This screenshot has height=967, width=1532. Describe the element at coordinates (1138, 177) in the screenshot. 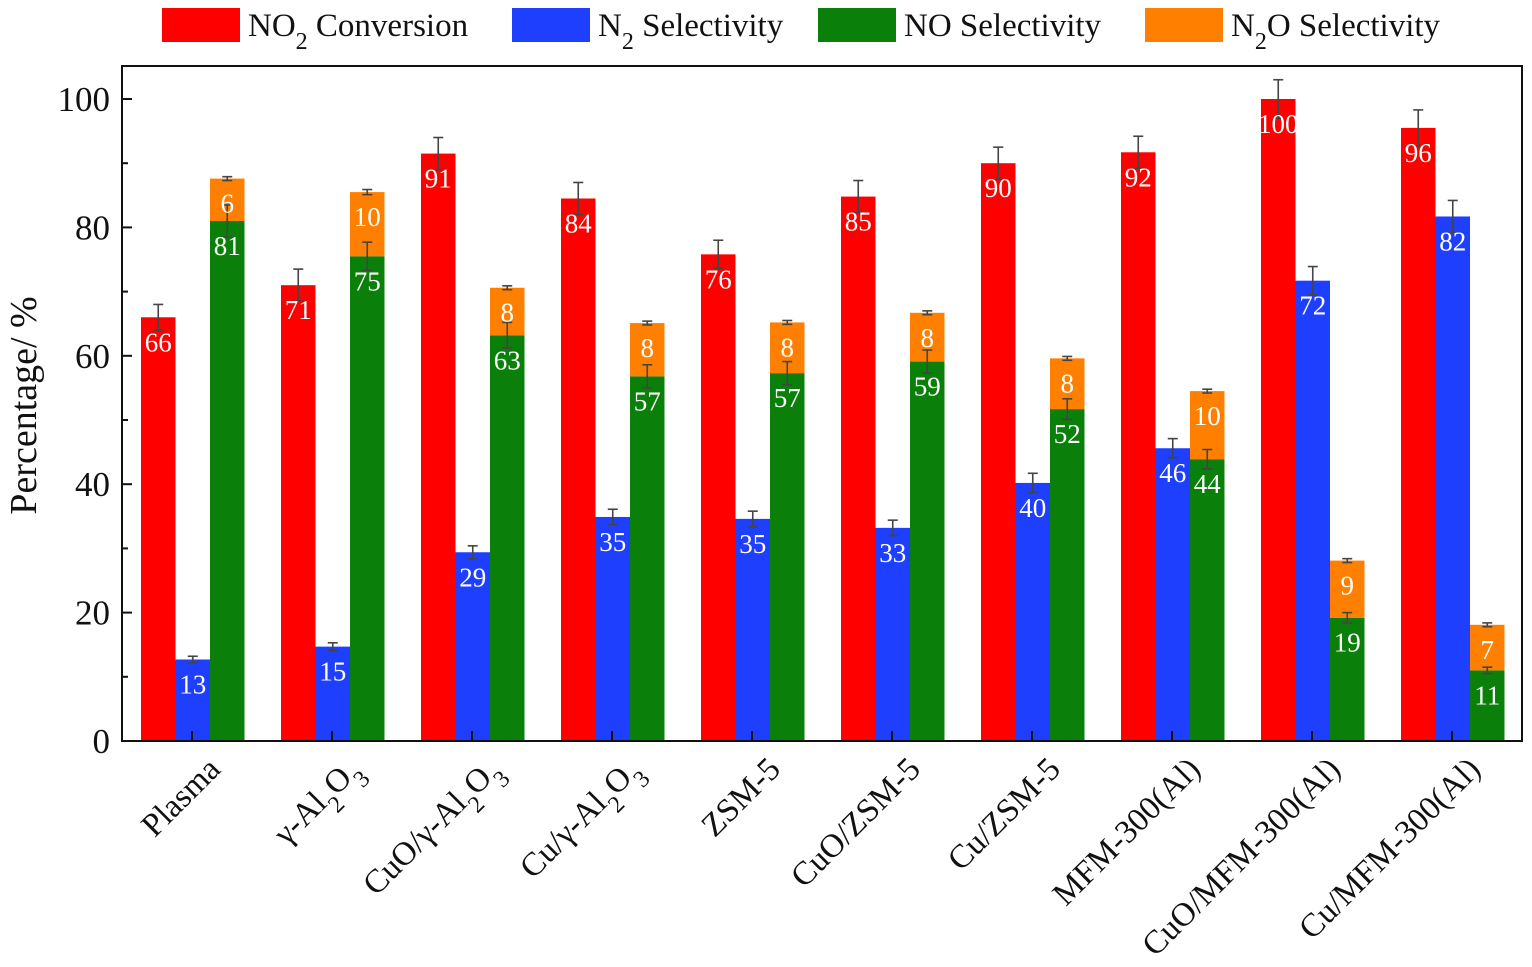

I see `data-label-1-8: 92` at that location.